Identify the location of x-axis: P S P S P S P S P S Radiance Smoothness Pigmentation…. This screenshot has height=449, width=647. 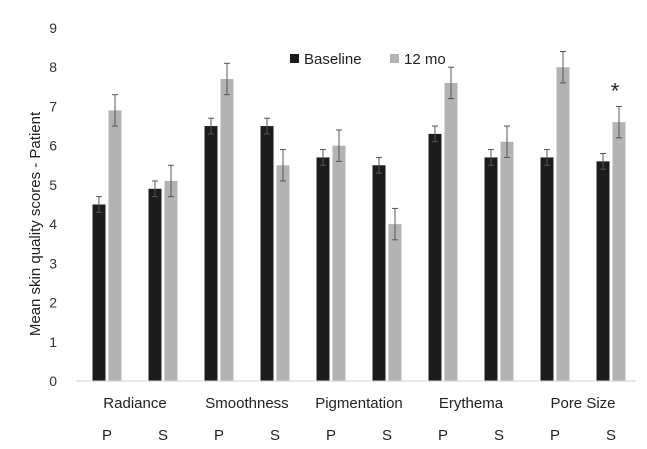
(356, 412).